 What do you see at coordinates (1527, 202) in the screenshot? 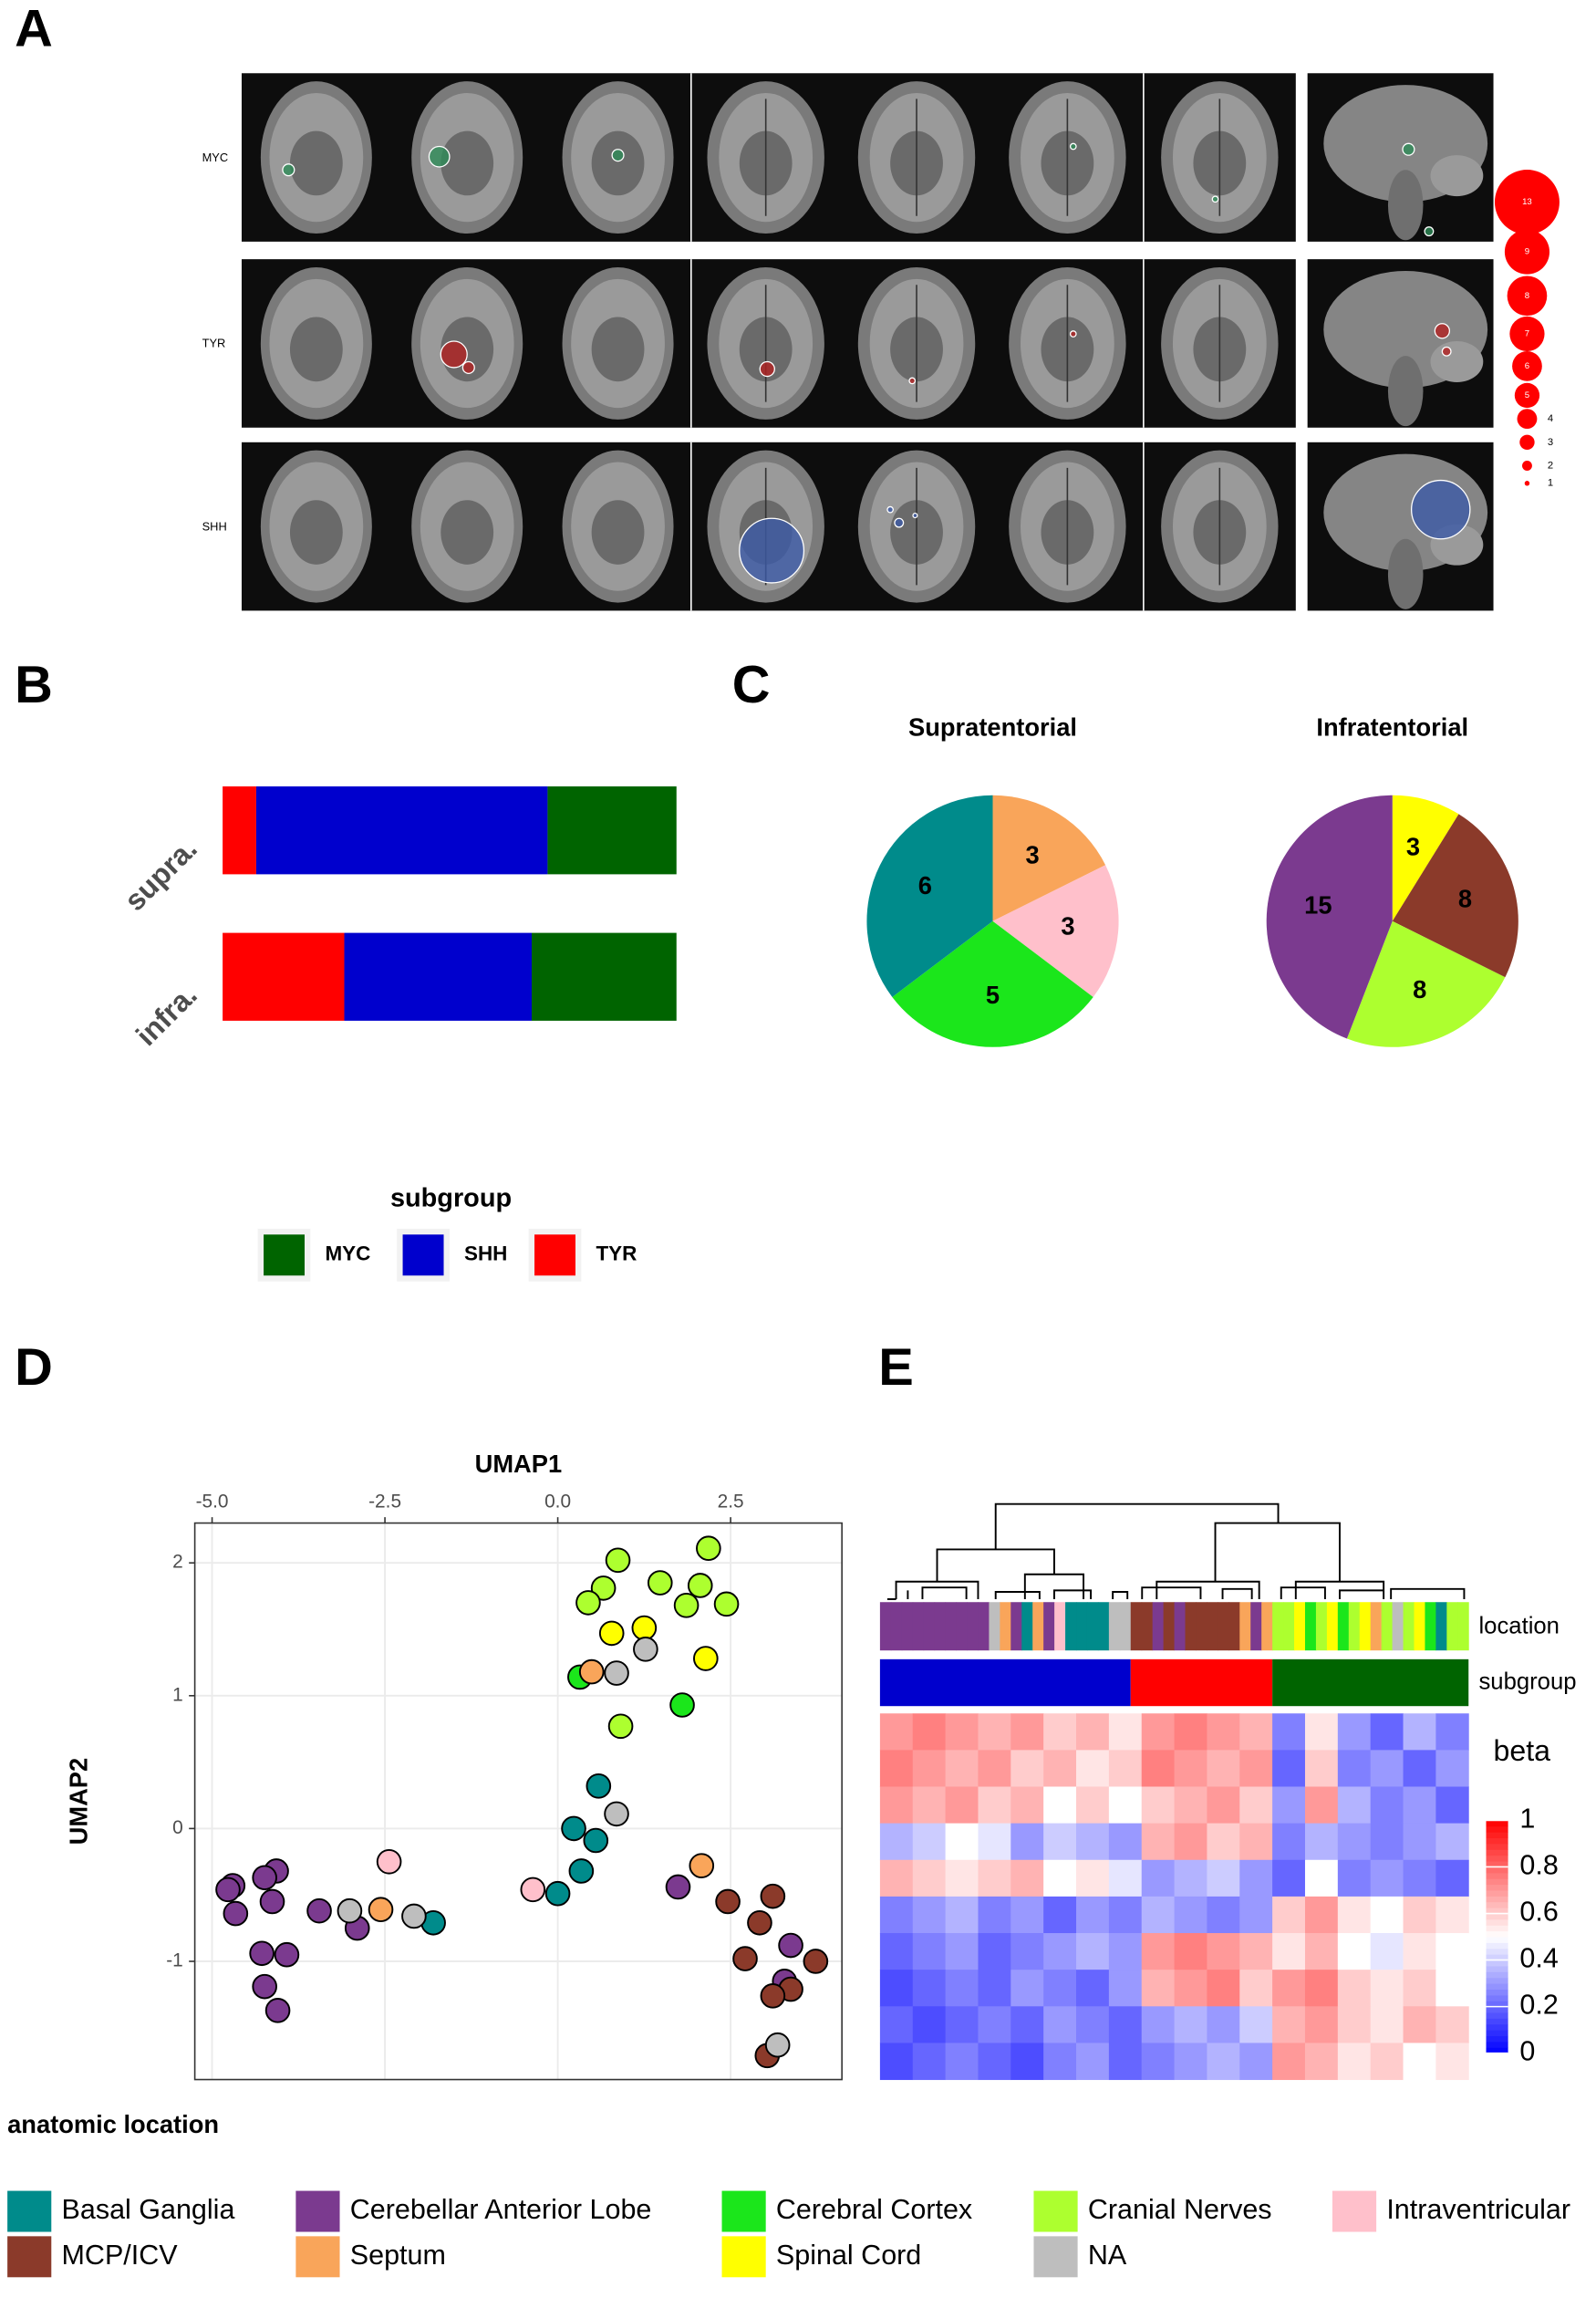
I see `size-legend-label: 13` at bounding box center [1527, 202].